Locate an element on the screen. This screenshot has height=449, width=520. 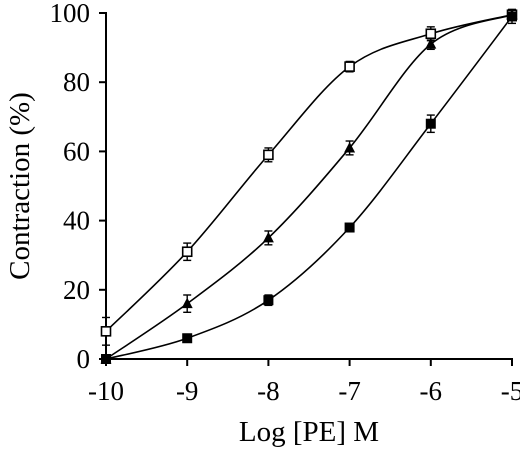
x-axis-title: Log [PE] M is located at coordinates (309, 432).